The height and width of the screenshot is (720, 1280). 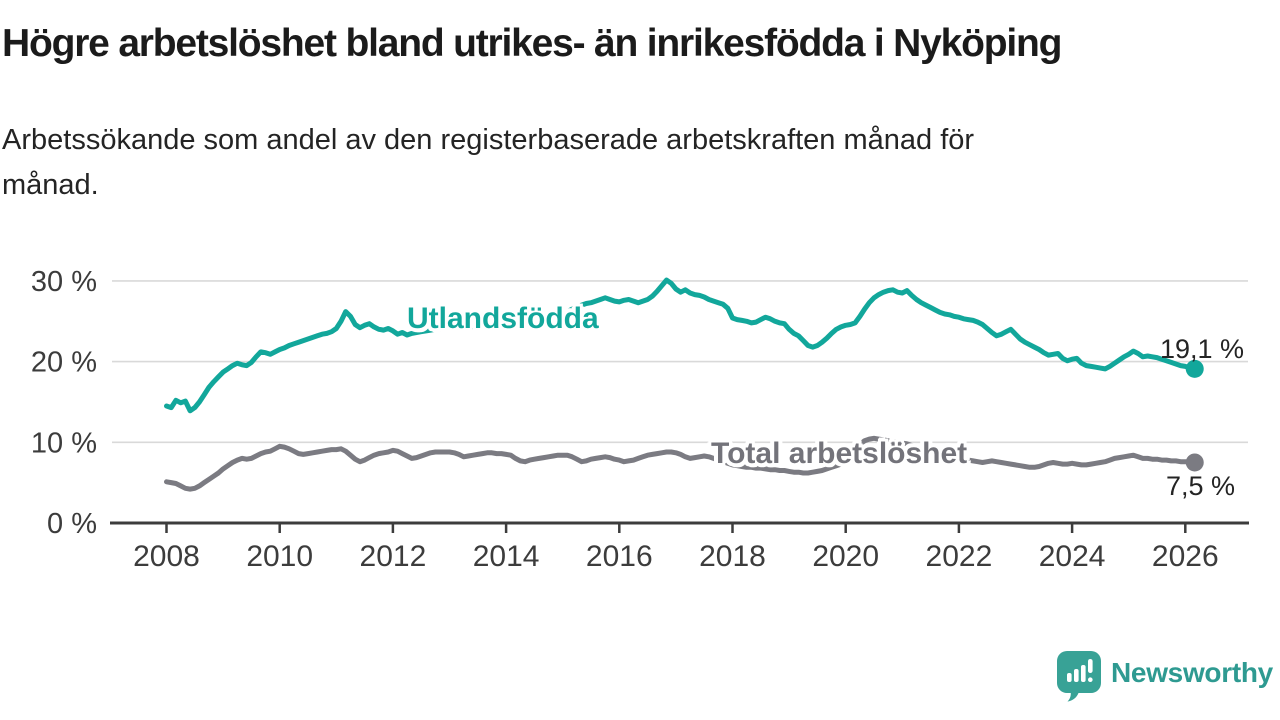 What do you see at coordinates (506, 556) in the screenshot?
I see `x-axis-tick-label: 2014` at bounding box center [506, 556].